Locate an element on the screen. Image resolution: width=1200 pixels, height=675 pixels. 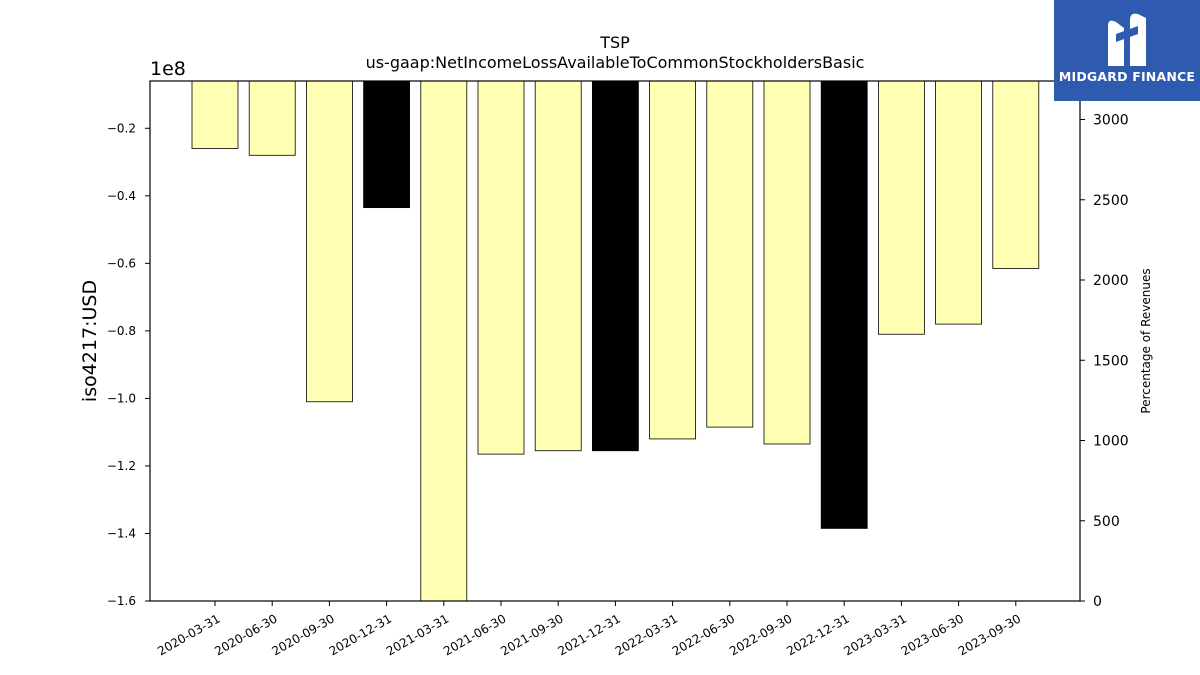
y-right-tick-label: 1500 is located at coordinates (1111, 361).